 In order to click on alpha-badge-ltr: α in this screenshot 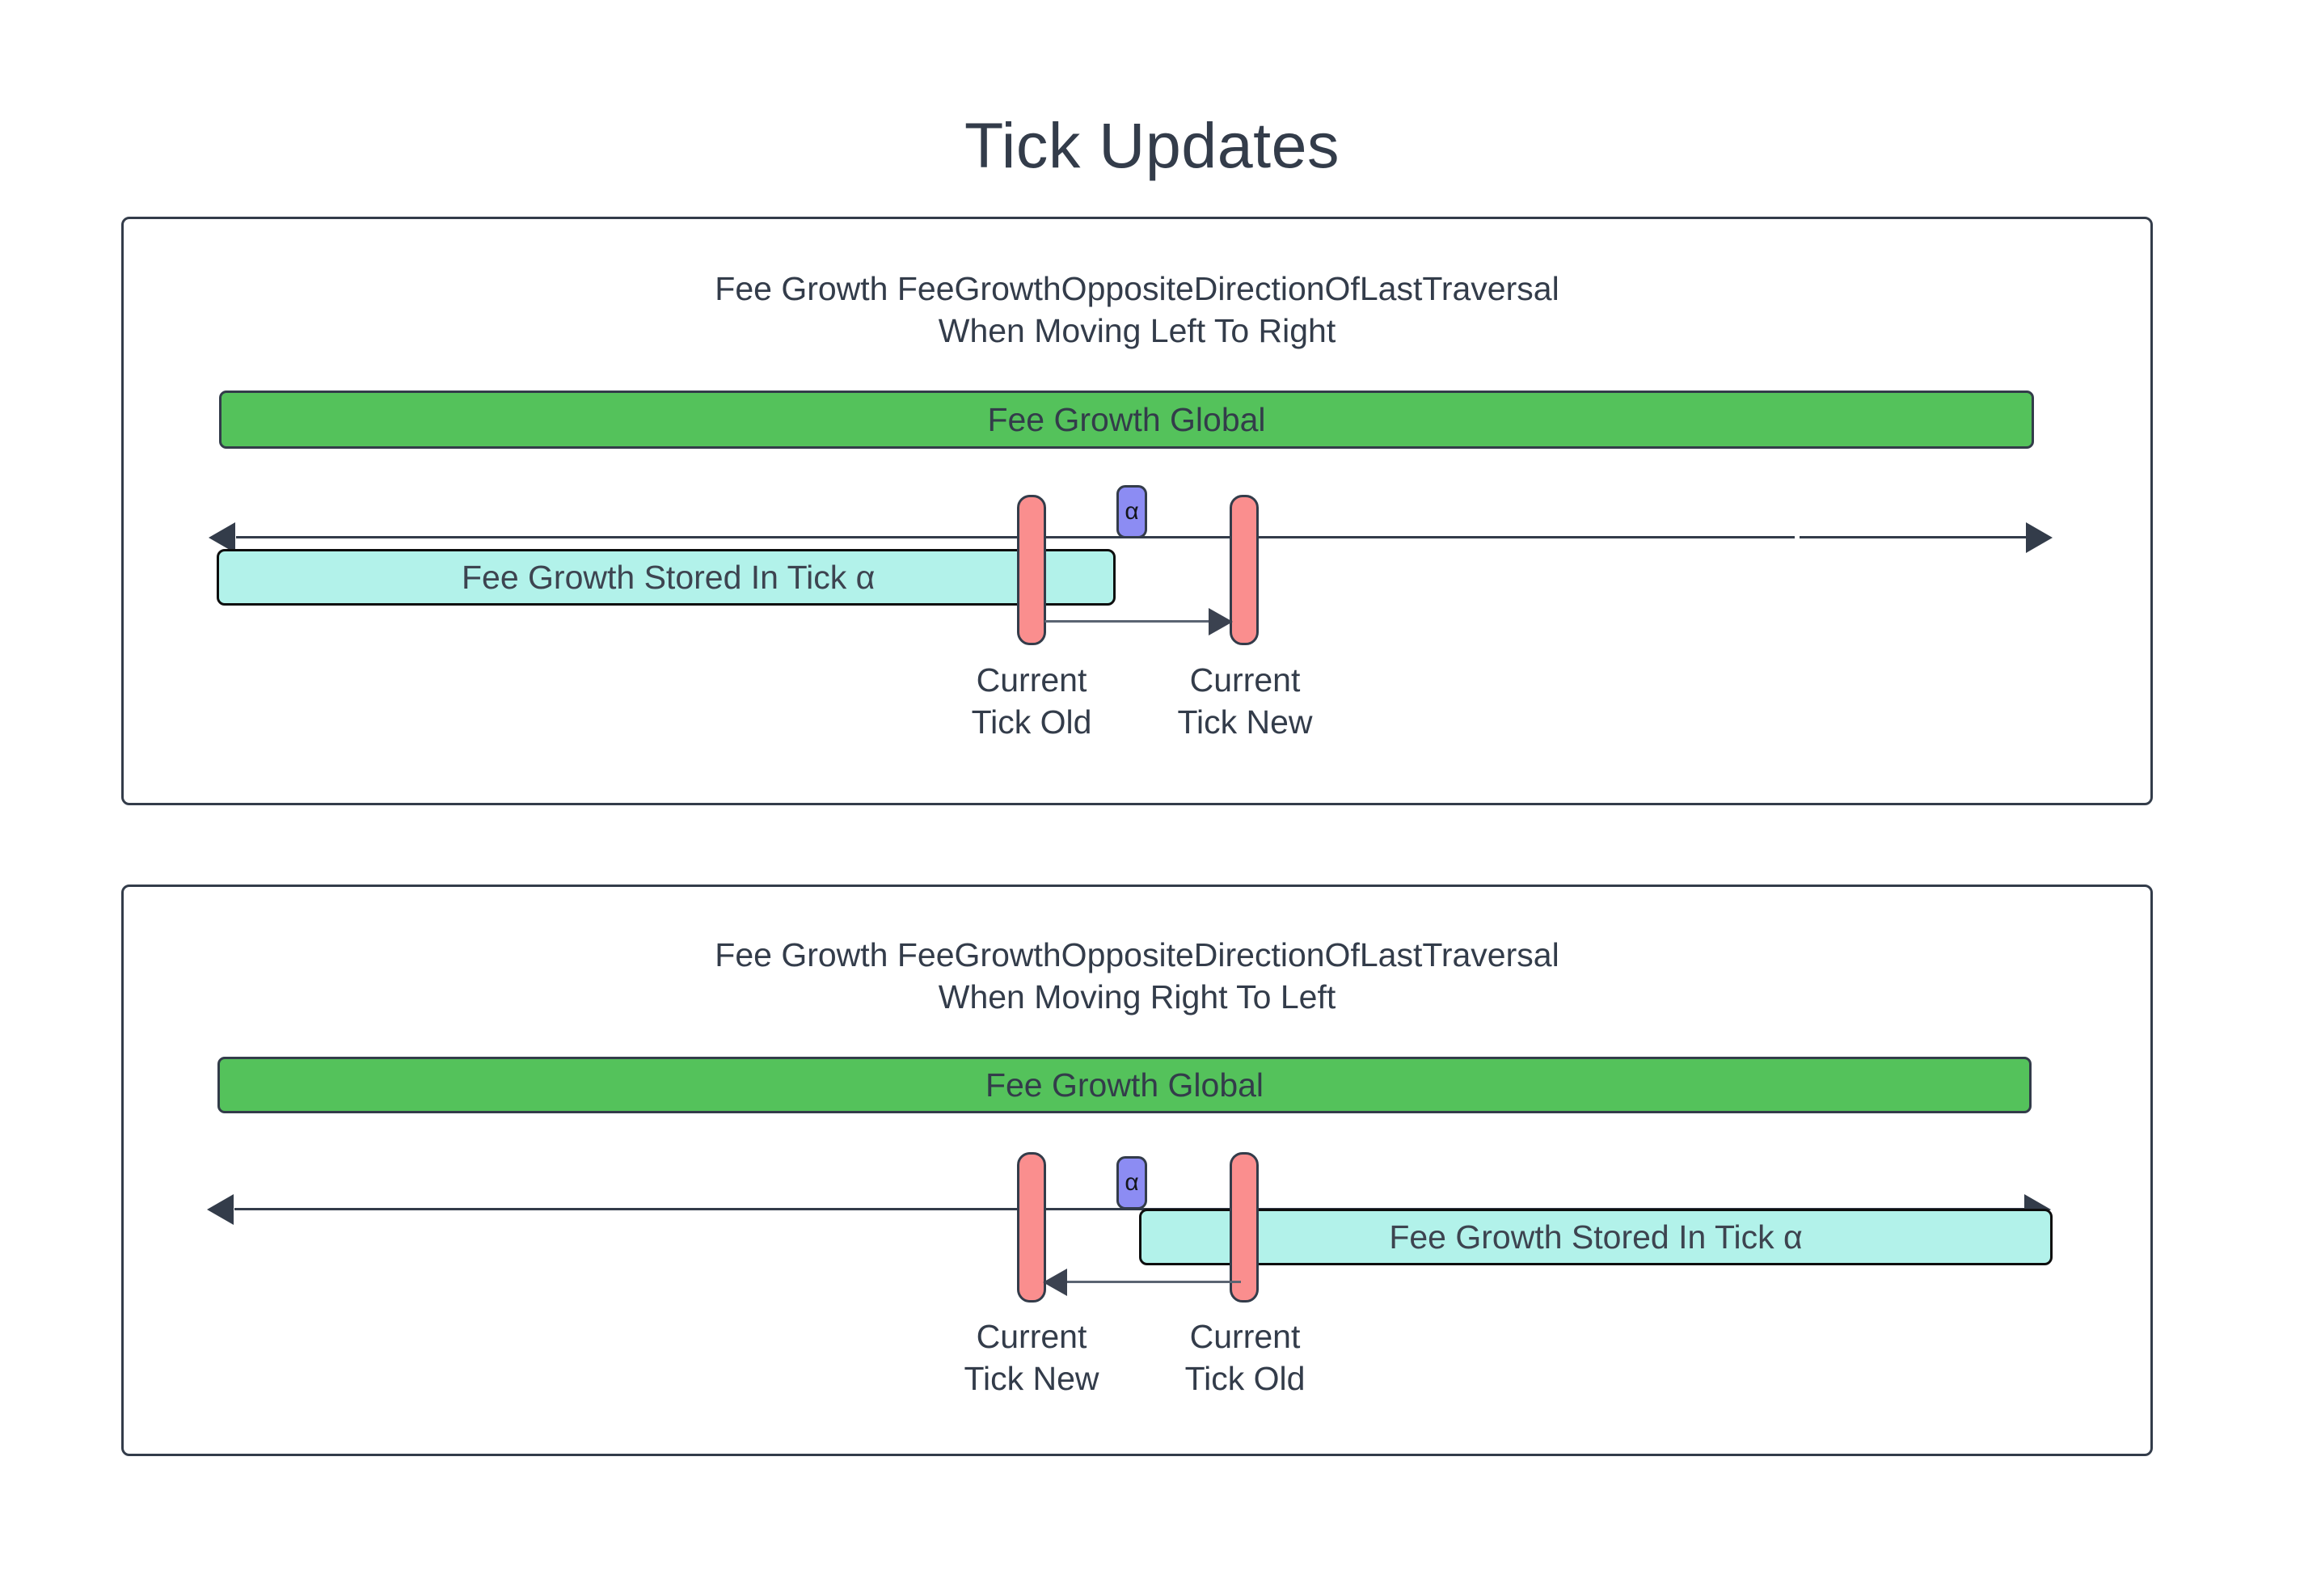, I will do `click(1131, 511)`.